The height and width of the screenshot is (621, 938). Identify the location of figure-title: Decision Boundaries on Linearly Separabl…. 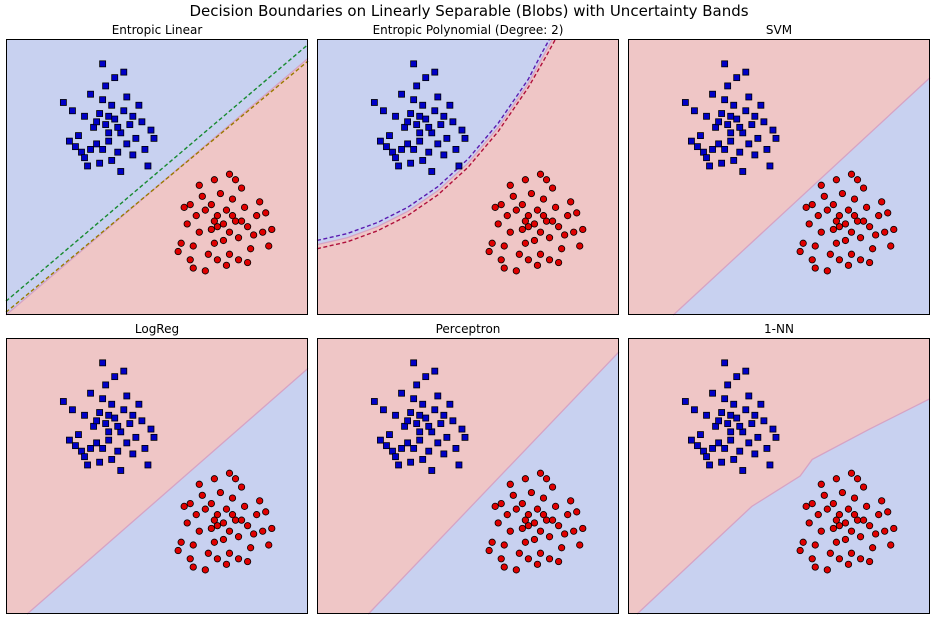
(469, 11).